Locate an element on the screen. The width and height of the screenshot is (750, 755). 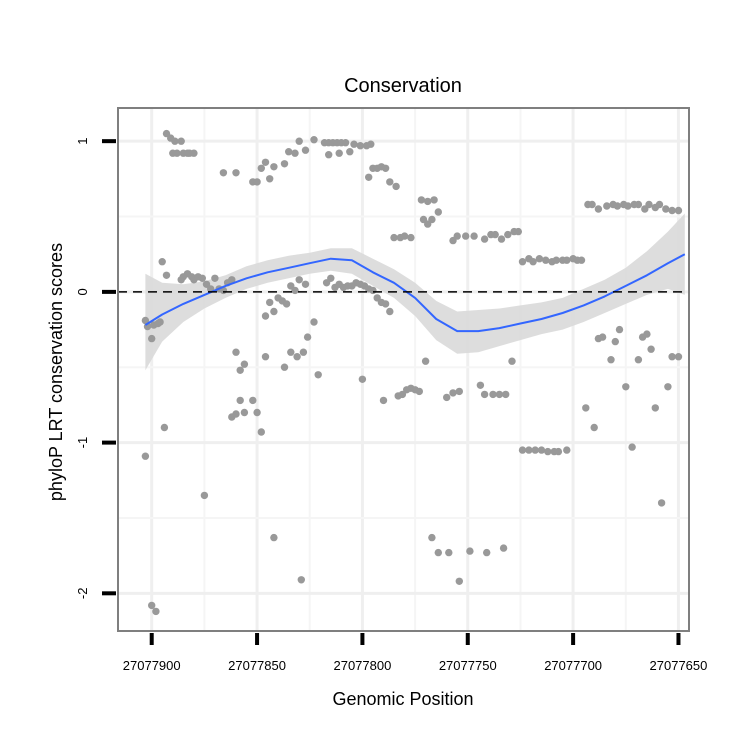
y-tick-label: -1 is located at coordinates (82, 443).